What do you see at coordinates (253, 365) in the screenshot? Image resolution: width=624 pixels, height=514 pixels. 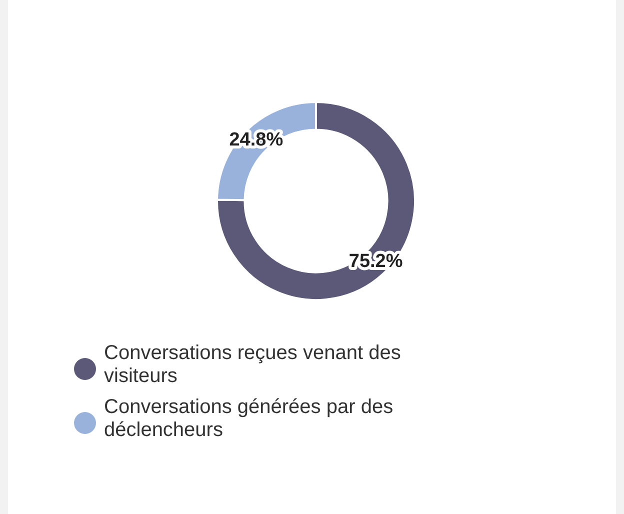 I see `legend-label: Conversations reçues venant des visiteurs` at bounding box center [253, 365].